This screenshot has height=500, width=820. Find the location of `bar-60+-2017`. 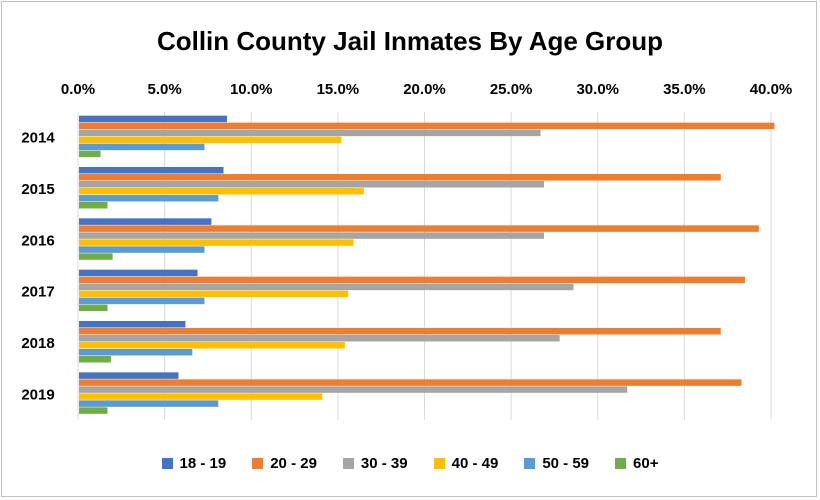

bar-60+-2017 is located at coordinates (93, 308).